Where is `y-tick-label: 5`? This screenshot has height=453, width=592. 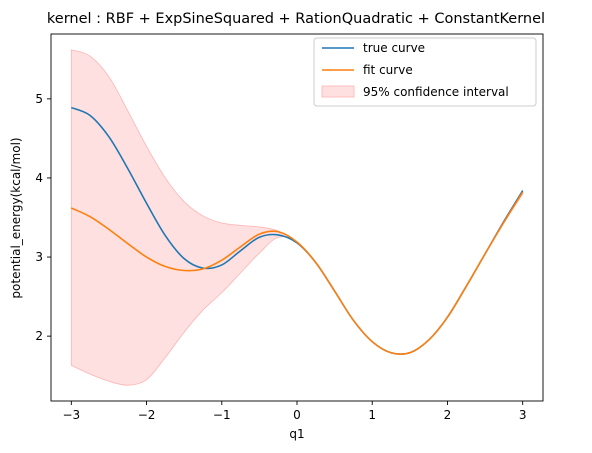 y-tick-label: 5 is located at coordinates (39, 99).